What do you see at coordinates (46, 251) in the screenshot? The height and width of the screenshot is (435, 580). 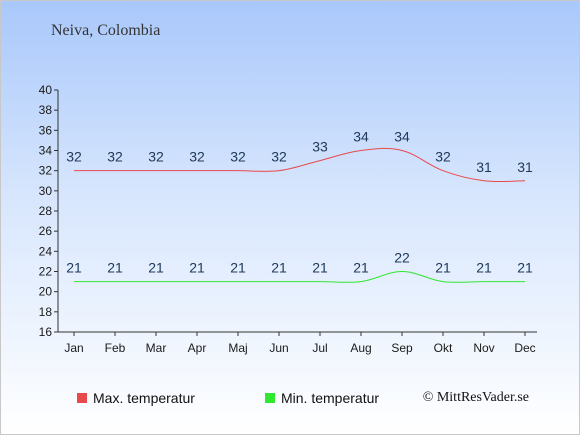 I see `y-tick-label: 24` at bounding box center [46, 251].